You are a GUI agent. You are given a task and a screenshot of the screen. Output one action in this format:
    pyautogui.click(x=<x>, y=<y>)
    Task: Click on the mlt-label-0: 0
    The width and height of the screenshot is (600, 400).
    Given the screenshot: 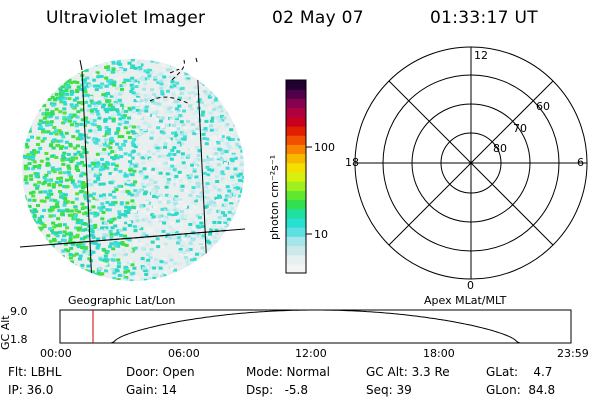 What is the action you would take?
    pyautogui.click(x=470, y=285)
    